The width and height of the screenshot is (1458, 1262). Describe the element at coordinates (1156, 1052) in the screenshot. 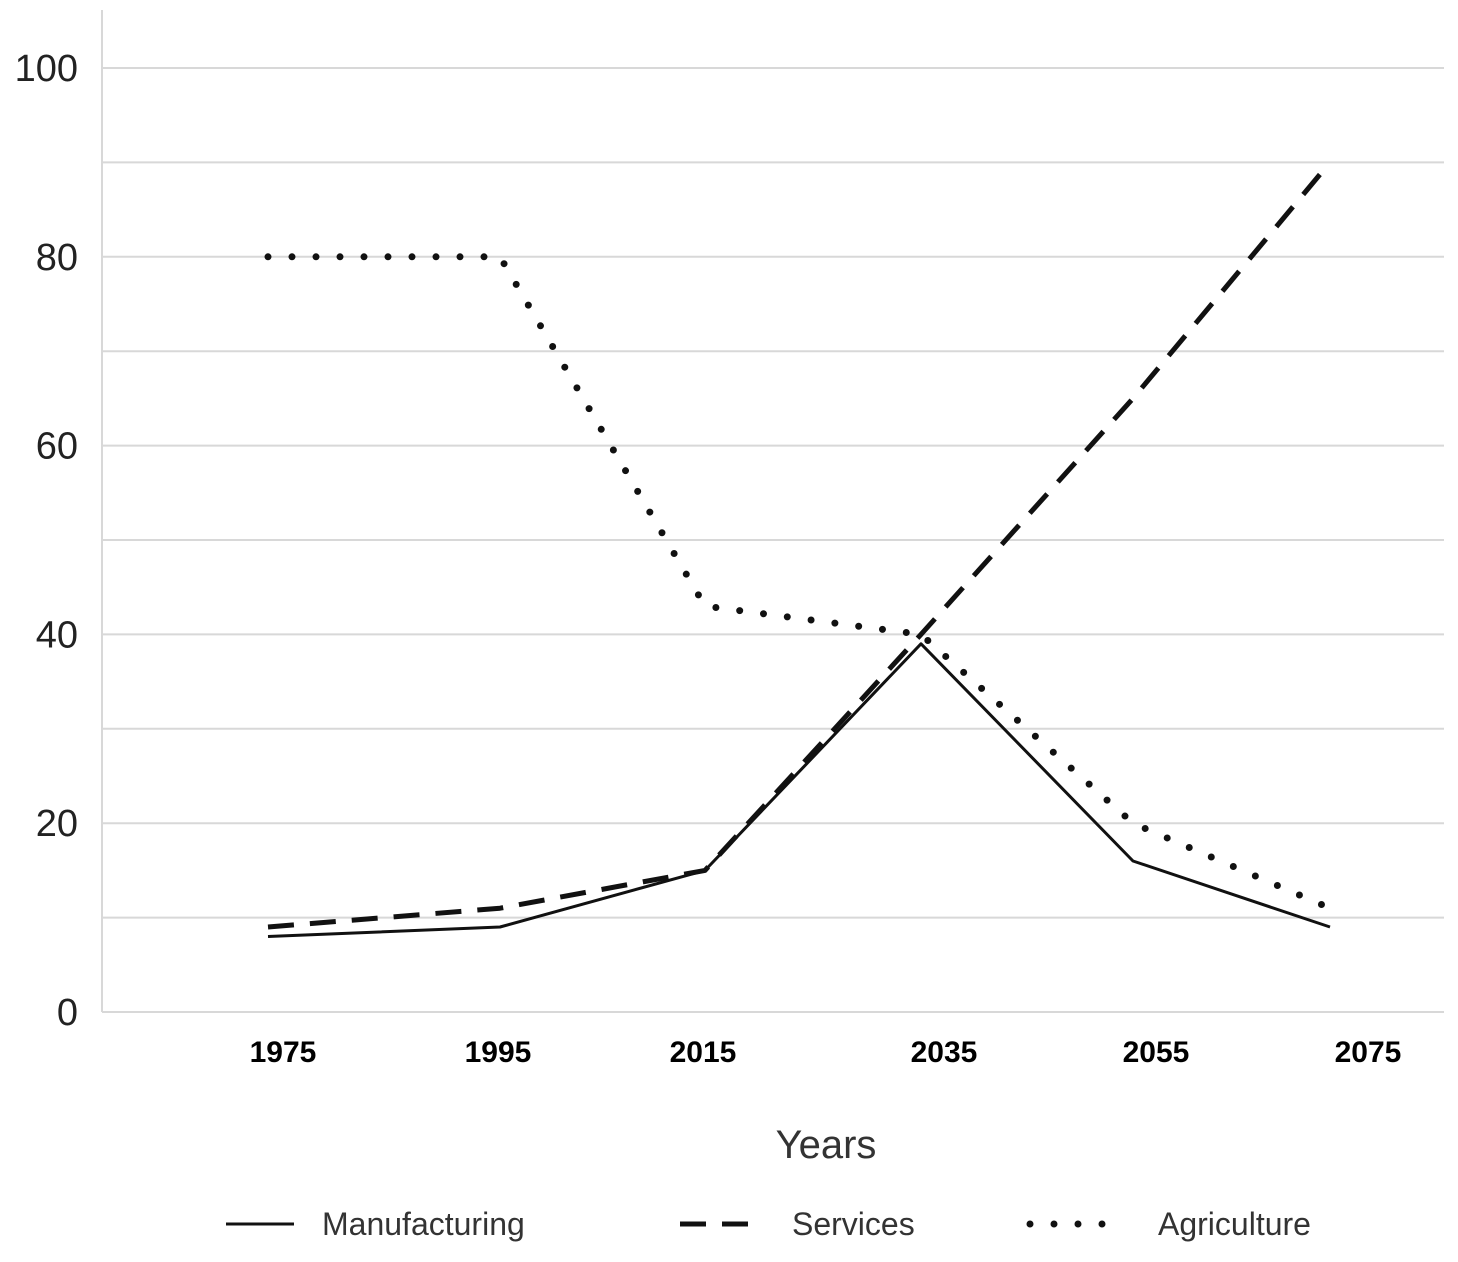

I see `x-tick-label-2055: 2055` at that location.